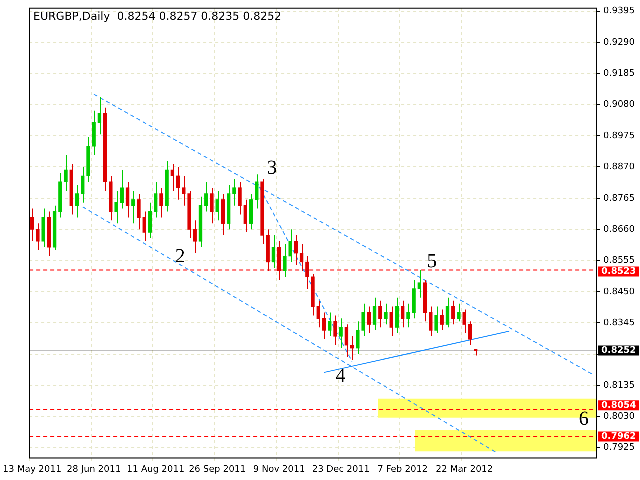 This screenshot has width=640, height=480. Describe the element at coordinates (432, 261) in the screenshot. I see `annotation: 5` at that location.